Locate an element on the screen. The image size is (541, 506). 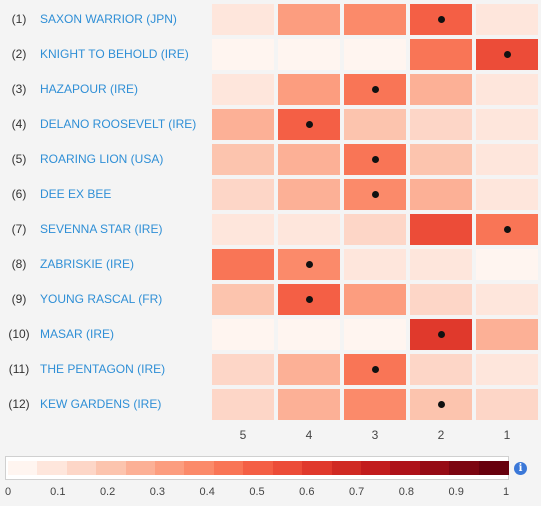
horse-name-link: ZABRISKIE (IRE) is located at coordinates (87, 264).